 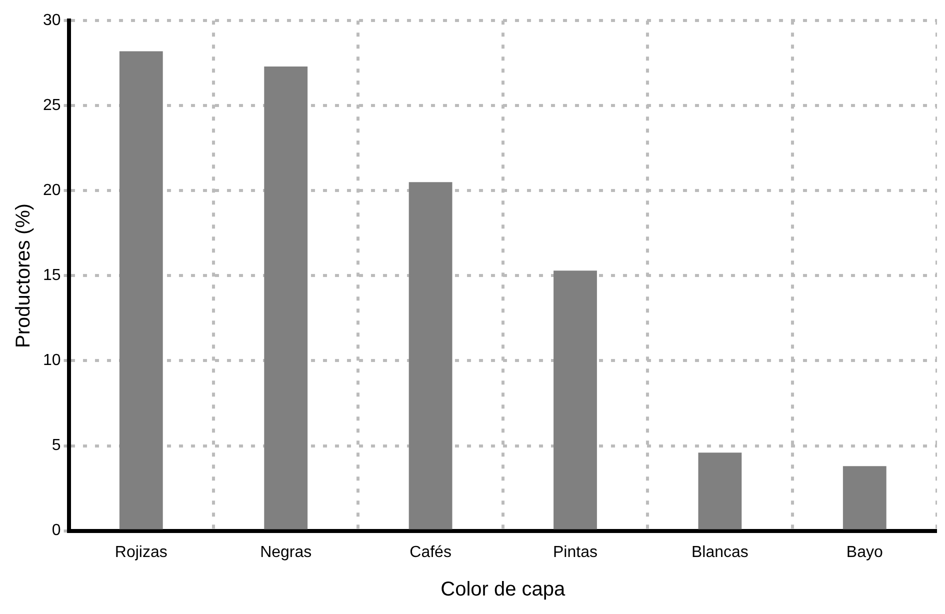 I want to click on y-axis-title: Productores (%), so click(x=23, y=275).